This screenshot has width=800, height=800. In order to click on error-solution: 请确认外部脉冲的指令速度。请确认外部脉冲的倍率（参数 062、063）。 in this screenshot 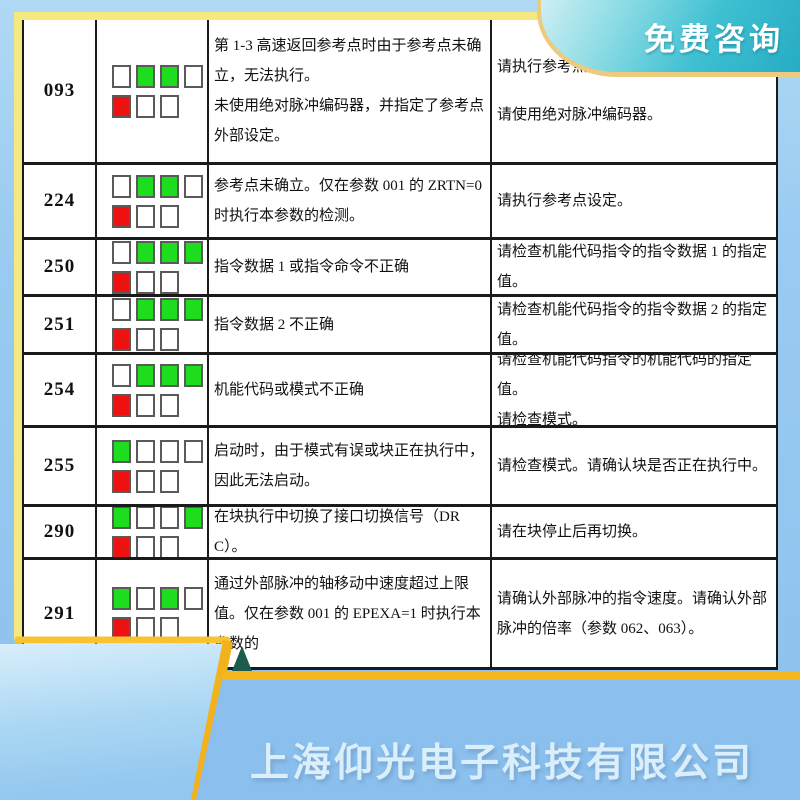, I will do `click(634, 613)`.